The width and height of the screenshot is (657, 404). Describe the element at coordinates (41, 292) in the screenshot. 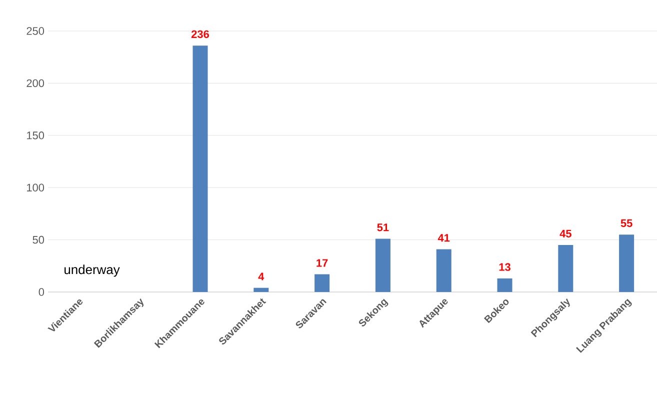

I see `y-tick-label: 0` at that location.